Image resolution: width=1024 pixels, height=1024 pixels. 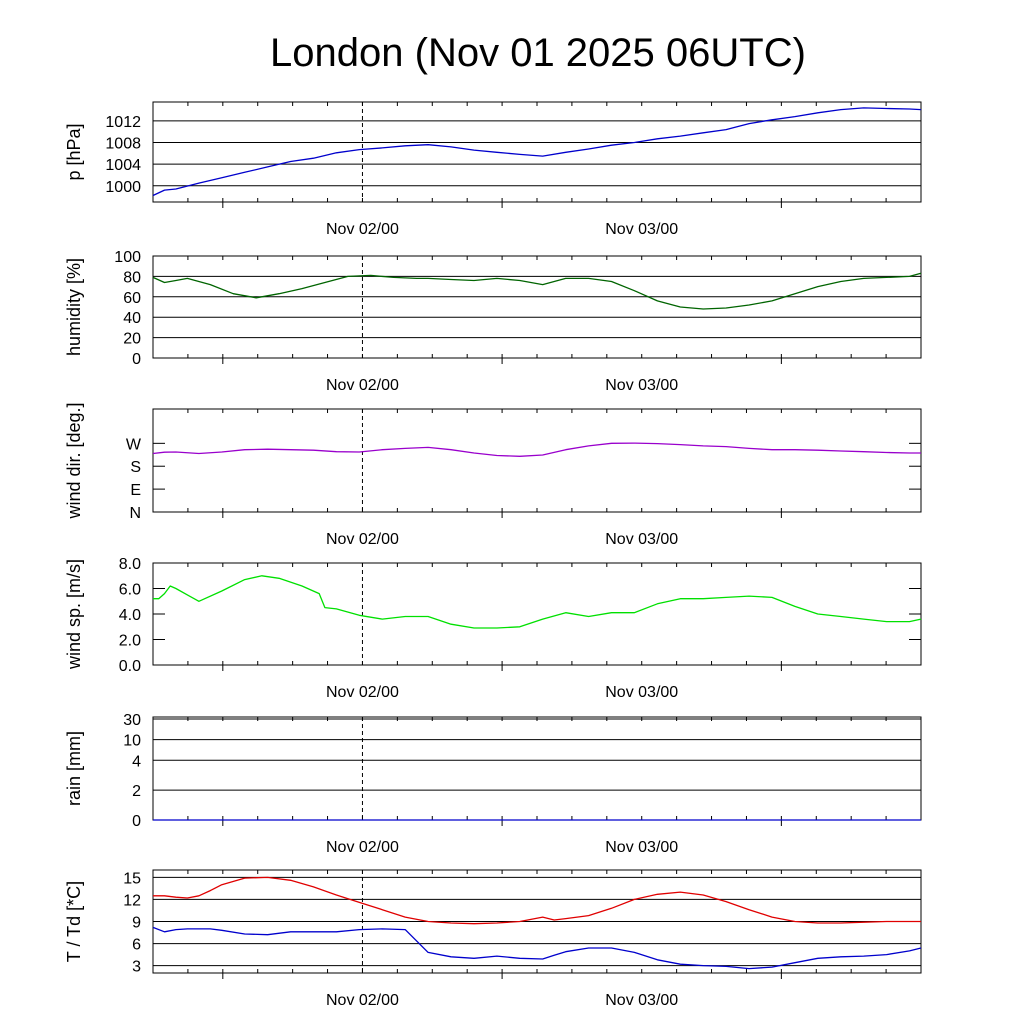 What do you see at coordinates (136, 945) in the screenshot?
I see `y-tick-label: 6` at bounding box center [136, 945].